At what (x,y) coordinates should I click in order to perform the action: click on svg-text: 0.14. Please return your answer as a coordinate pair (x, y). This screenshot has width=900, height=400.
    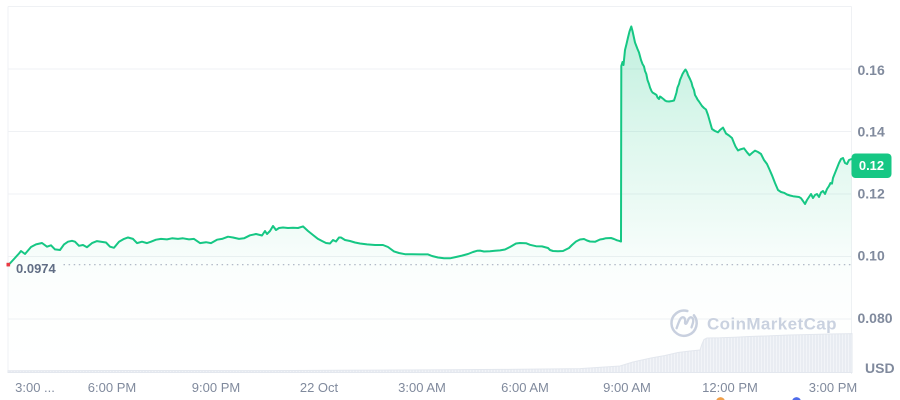
    Looking at the image, I should click on (871, 132).